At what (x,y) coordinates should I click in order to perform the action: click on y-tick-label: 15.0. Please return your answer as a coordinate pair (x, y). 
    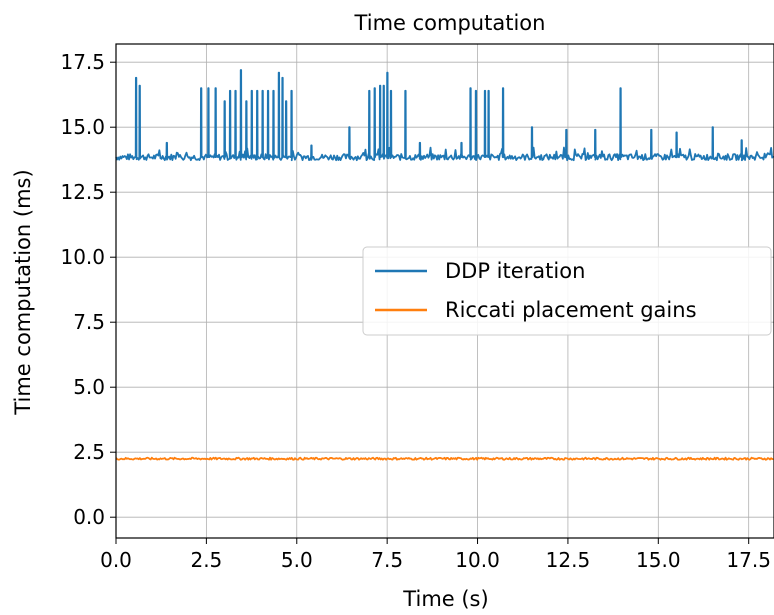
    Looking at the image, I should click on (82, 127).